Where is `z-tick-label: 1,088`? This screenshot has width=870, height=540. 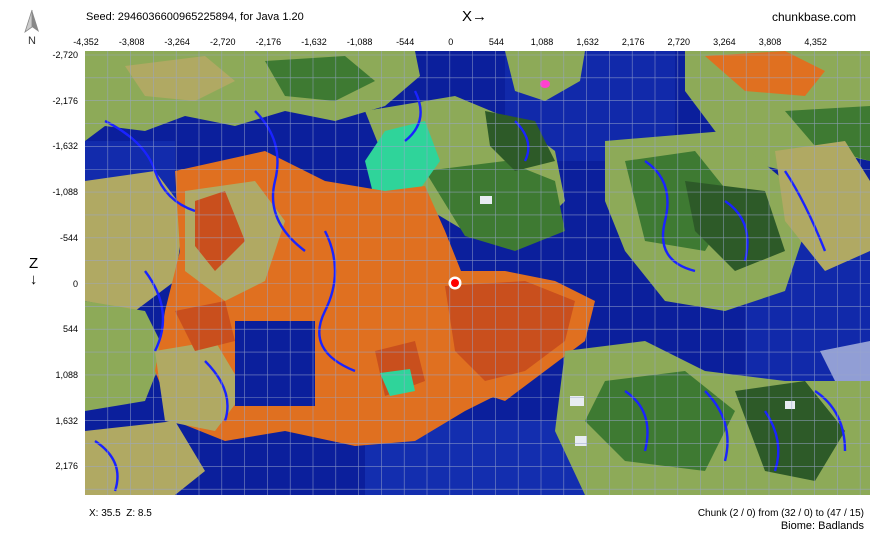 z-tick-label: 1,088 is located at coordinates (66, 374).